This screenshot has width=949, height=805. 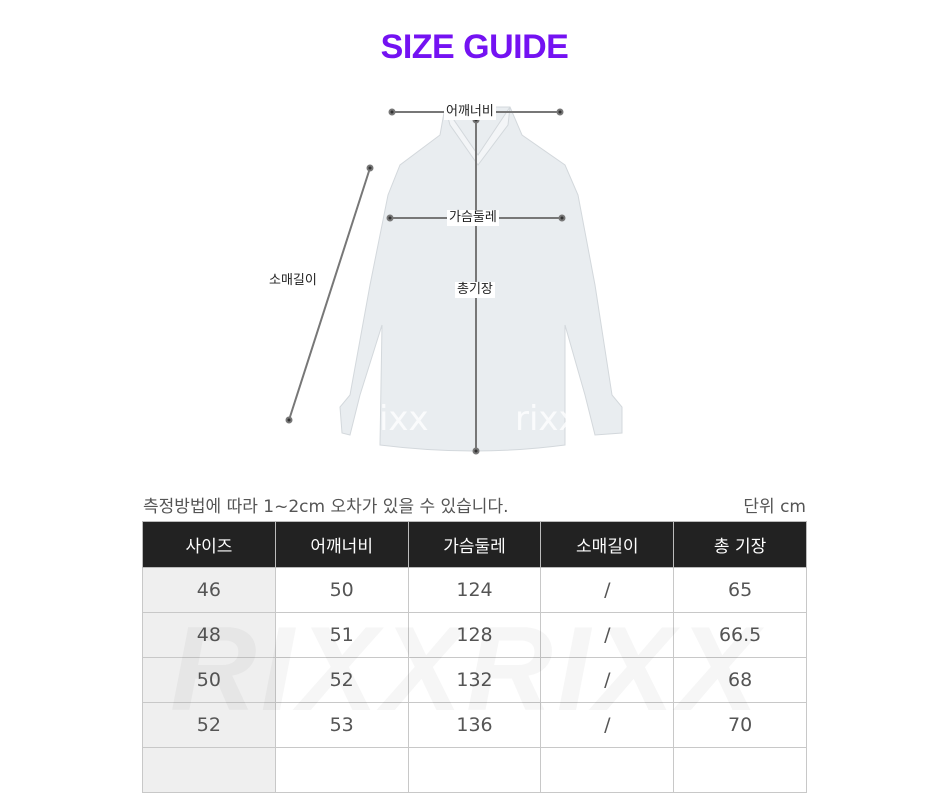 What do you see at coordinates (209, 590) in the screenshot?
I see `table-cell: 46` at bounding box center [209, 590].